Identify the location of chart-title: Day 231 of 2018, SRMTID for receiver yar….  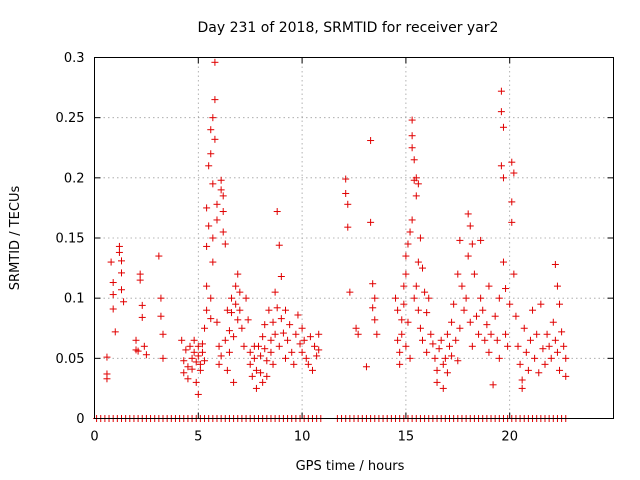
(348, 28).